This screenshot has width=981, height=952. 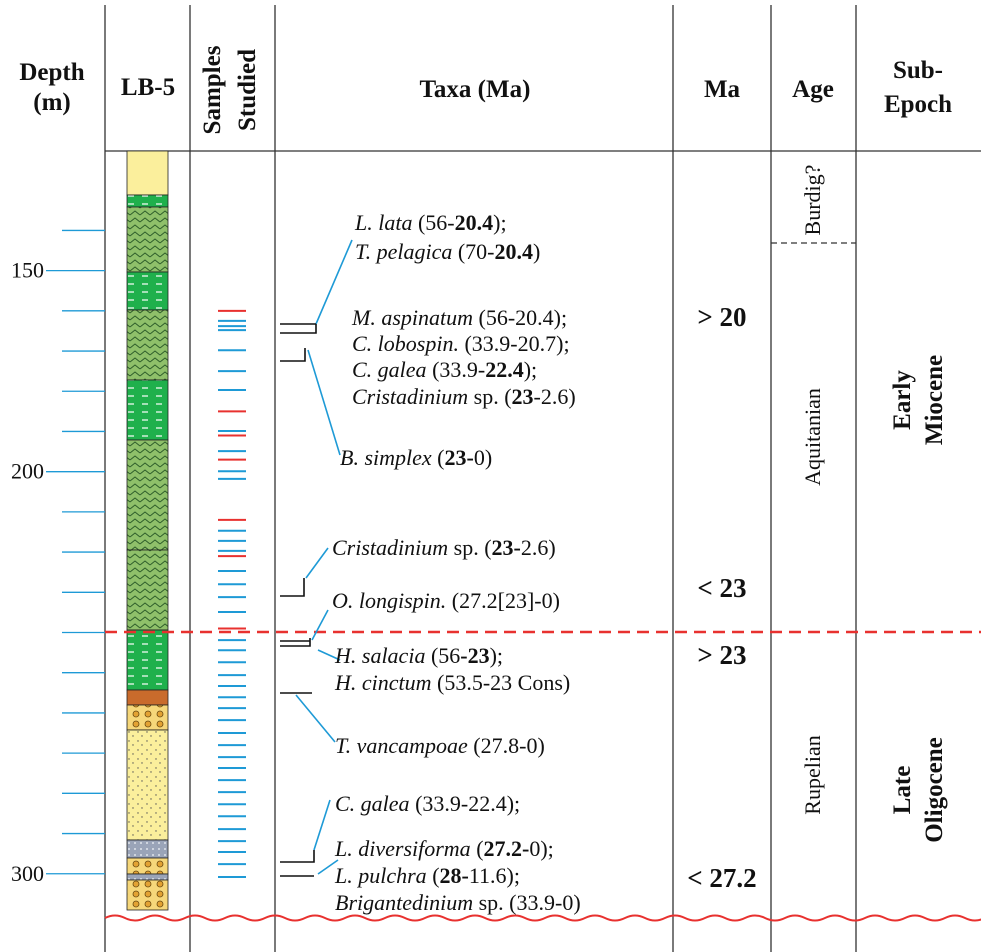 I want to click on sub-epoch: Early, so click(x=902, y=400).